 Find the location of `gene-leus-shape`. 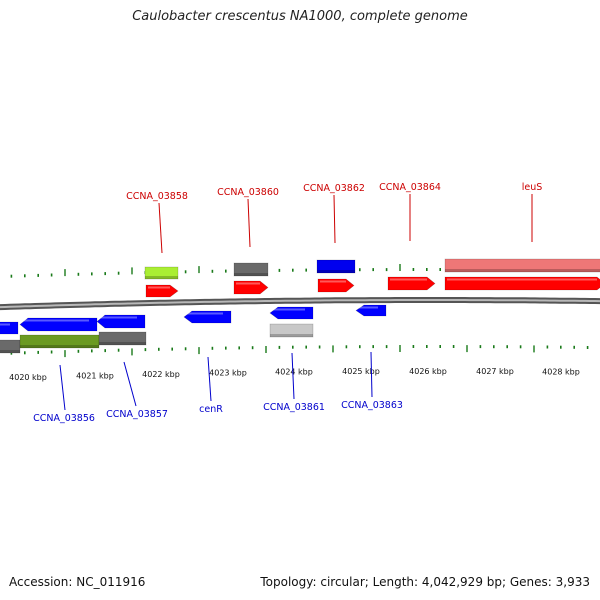

gene-leus-shape is located at coordinates (522, 283).